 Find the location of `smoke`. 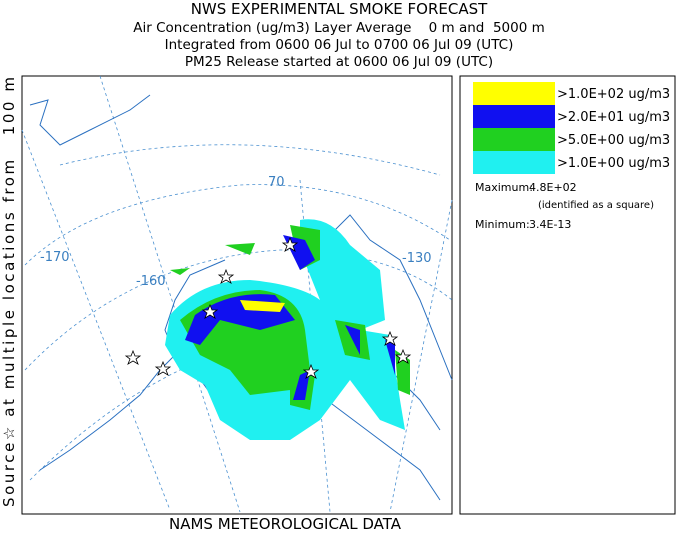

smoke is located at coordinates (287, 329).